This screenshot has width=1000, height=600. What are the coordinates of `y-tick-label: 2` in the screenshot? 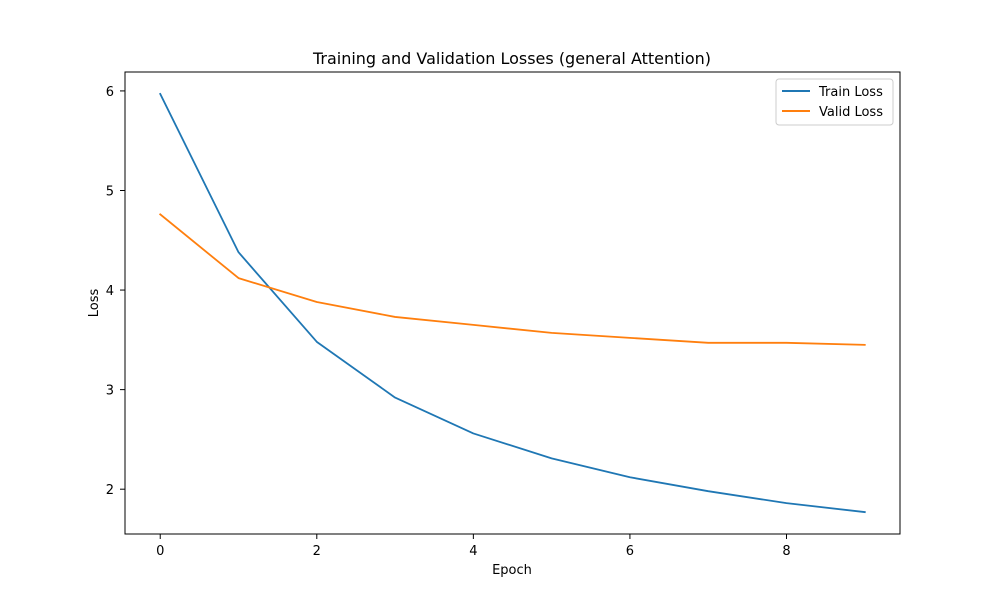 It's located at (110, 490).